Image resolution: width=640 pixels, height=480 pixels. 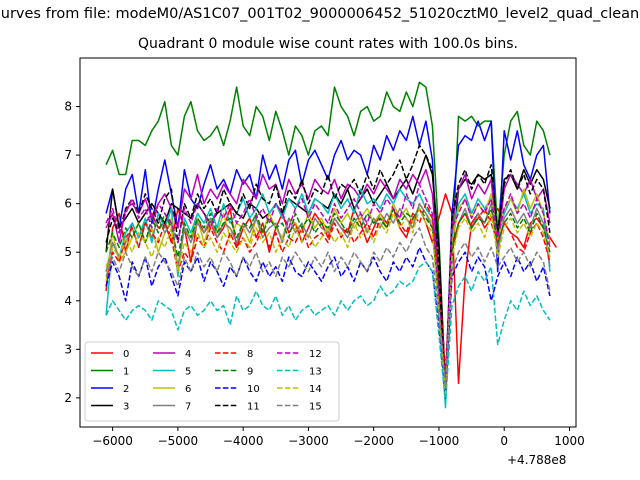 What do you see at coordinates (110, 407) in the screenshot?
I see `legend-entry-3: 3` at bounding box center [110, 407].